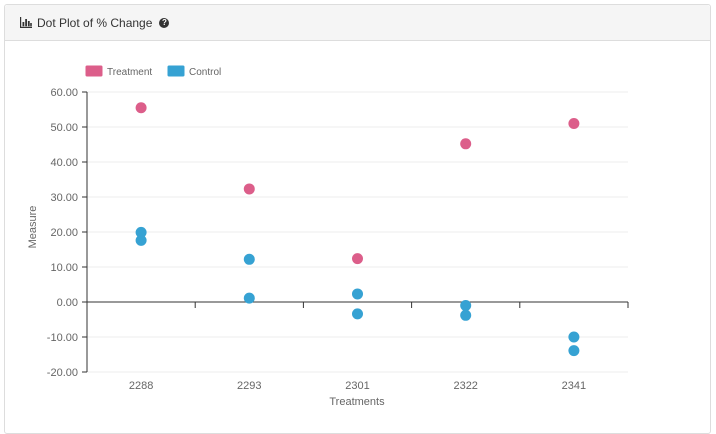 The width and height of the screenshot is (716, 434). Describe the element at coordinates (64, 198) in the screenshot. I see `y-tick-label: 30.00` at that location.